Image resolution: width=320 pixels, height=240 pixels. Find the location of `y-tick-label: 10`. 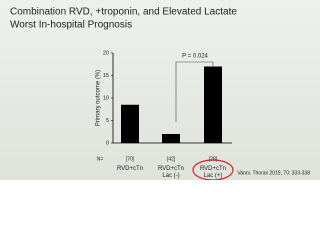

y-tick-label: 10 is located at coordinates (106, 98).